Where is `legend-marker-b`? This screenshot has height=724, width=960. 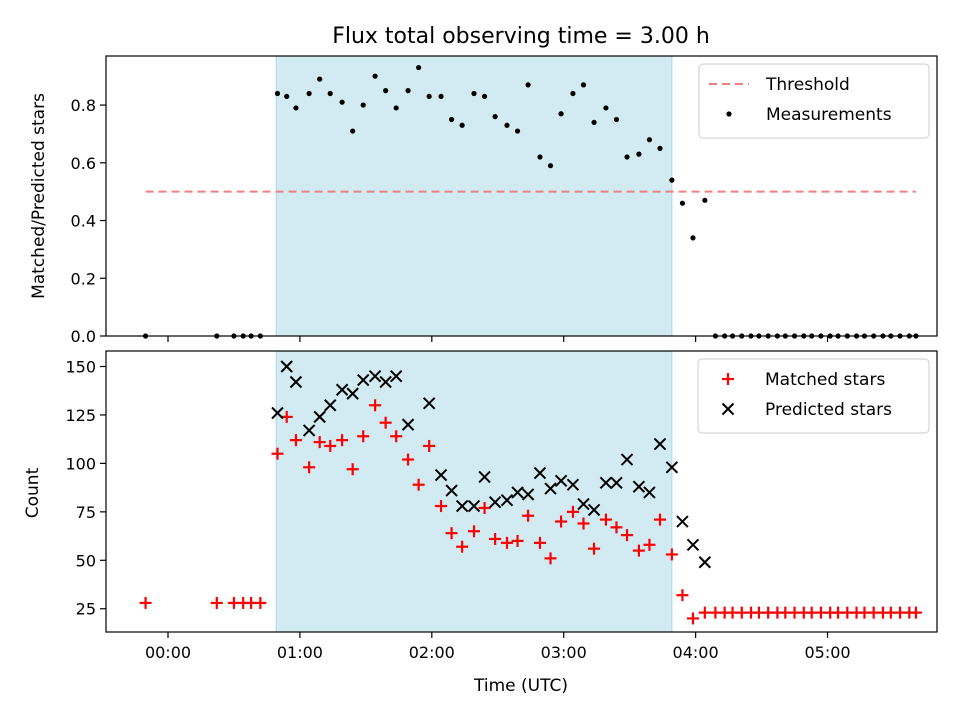 legend-marker-b is located at coordinates (728, 409).